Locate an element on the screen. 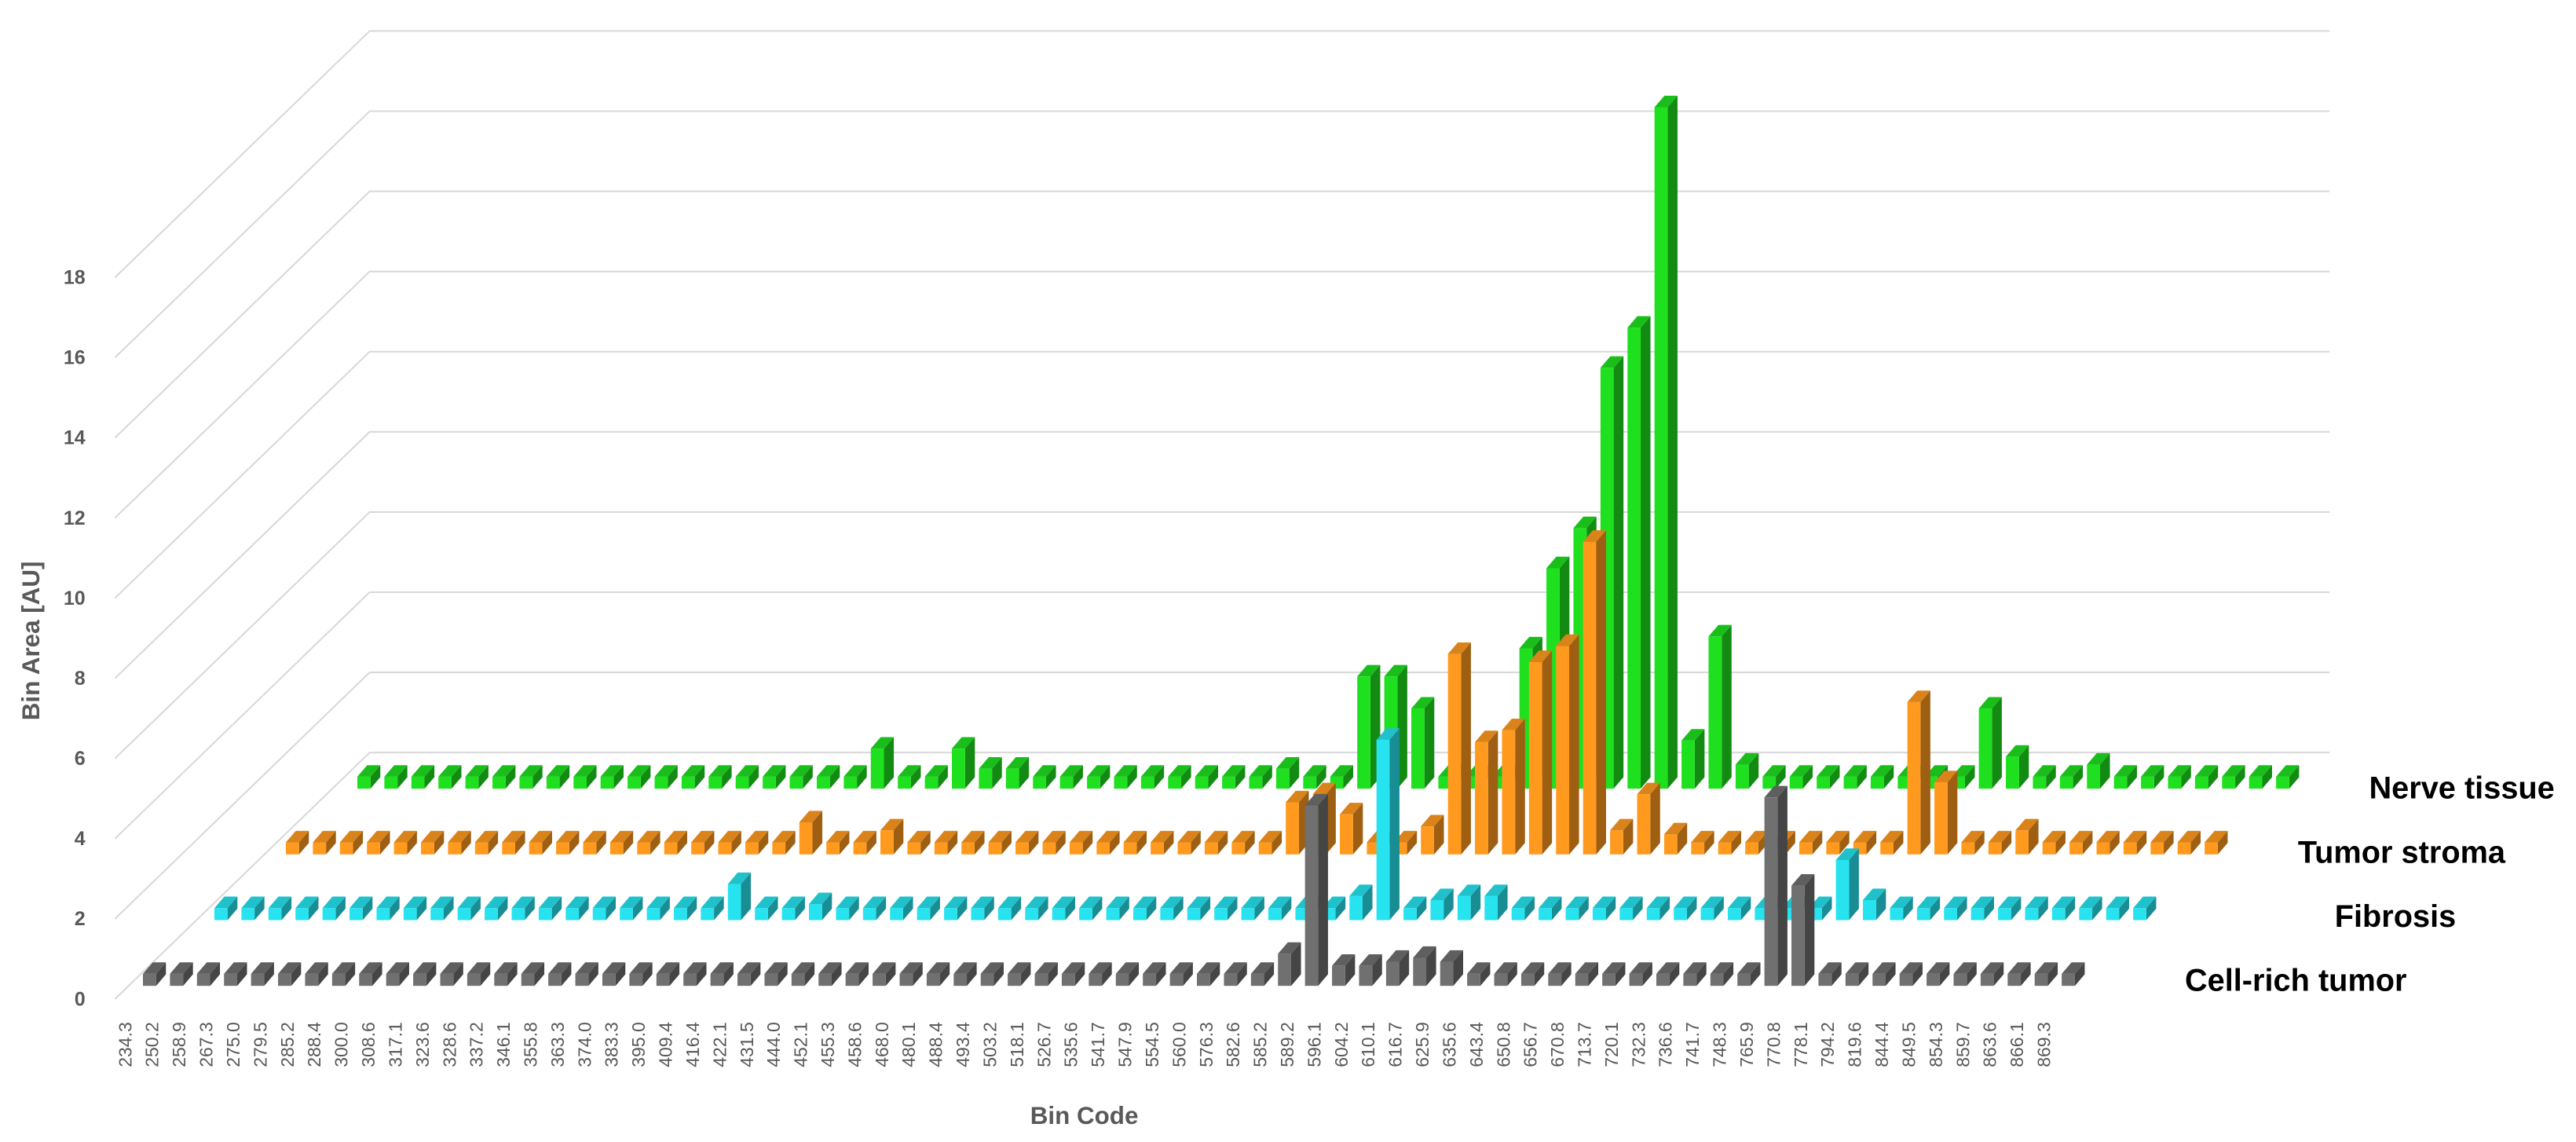 The width and height of the screenshot is (2576, 1142). x-tick-label: 452.1 is located at coordinates (801, 1044).